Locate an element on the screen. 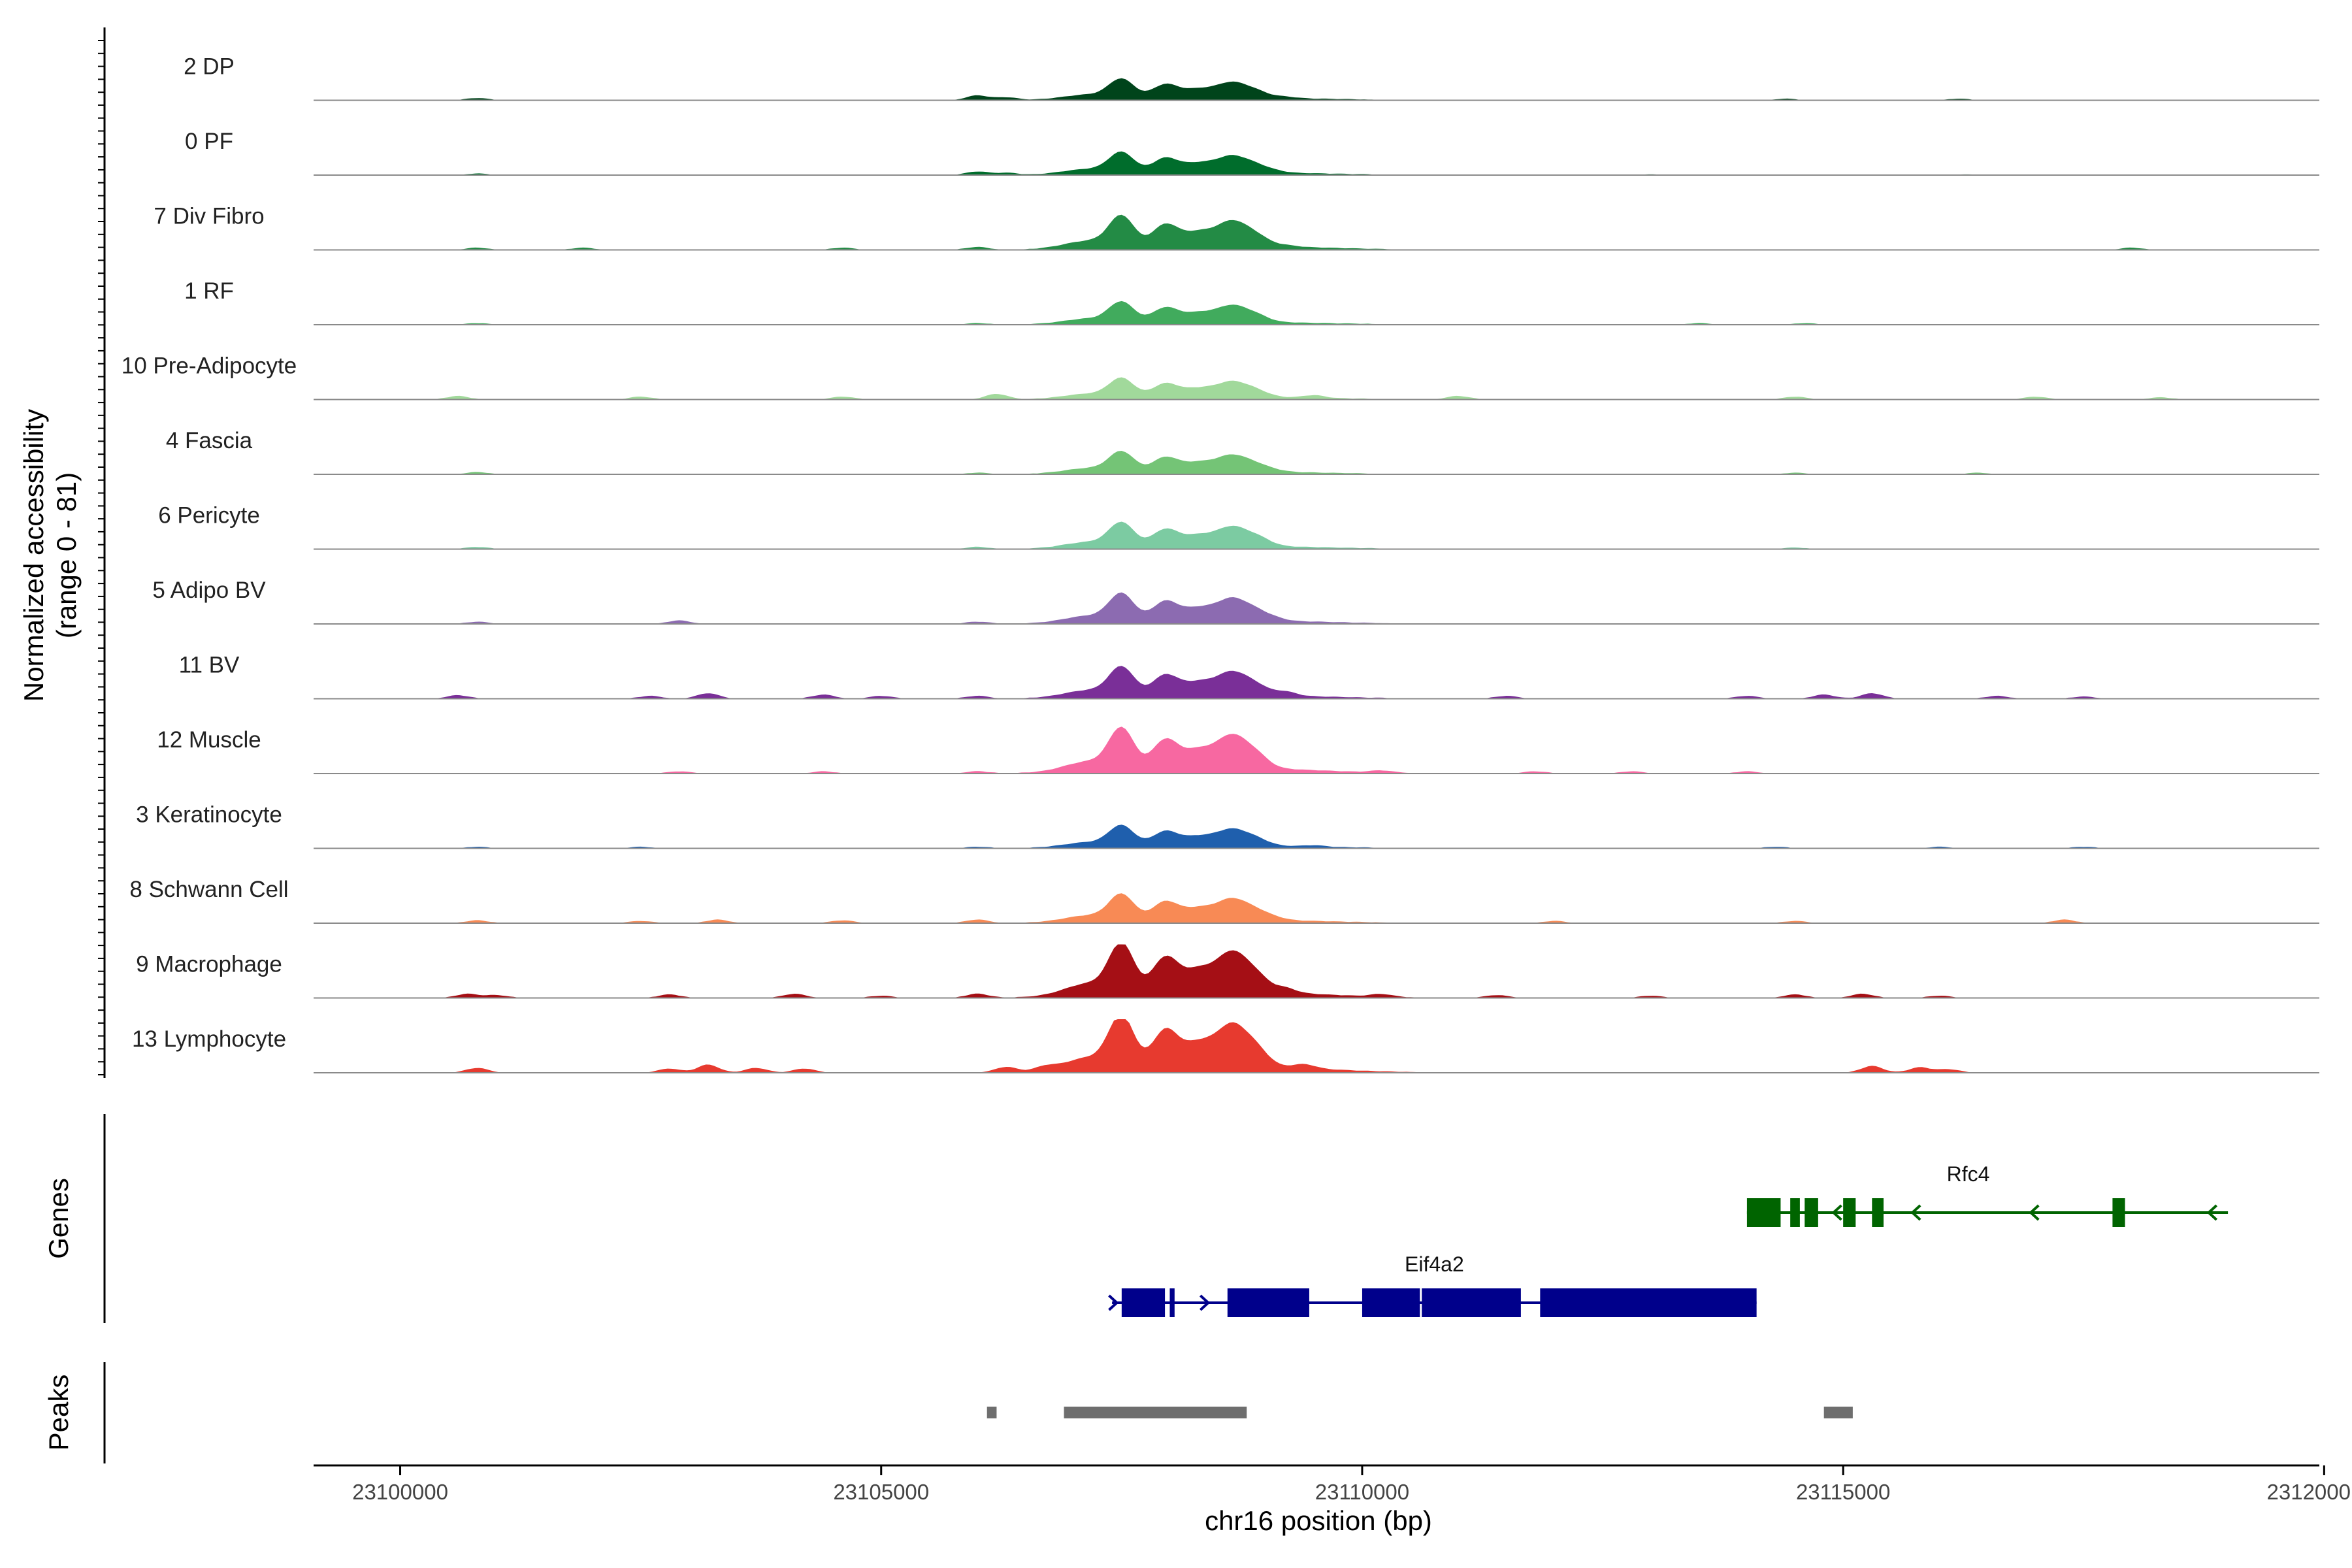  track-label: 1 RF is located at coordinates (209, 291).